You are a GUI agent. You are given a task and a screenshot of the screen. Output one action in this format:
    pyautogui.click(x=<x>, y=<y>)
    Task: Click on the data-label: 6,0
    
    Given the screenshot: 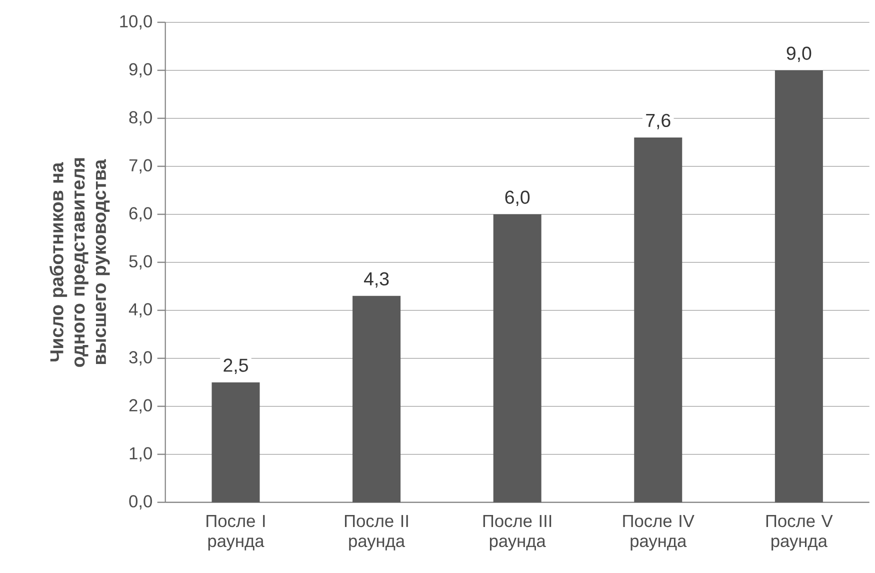 What is the action you would take?
    pyautogui.click(x=517, y=198)
    